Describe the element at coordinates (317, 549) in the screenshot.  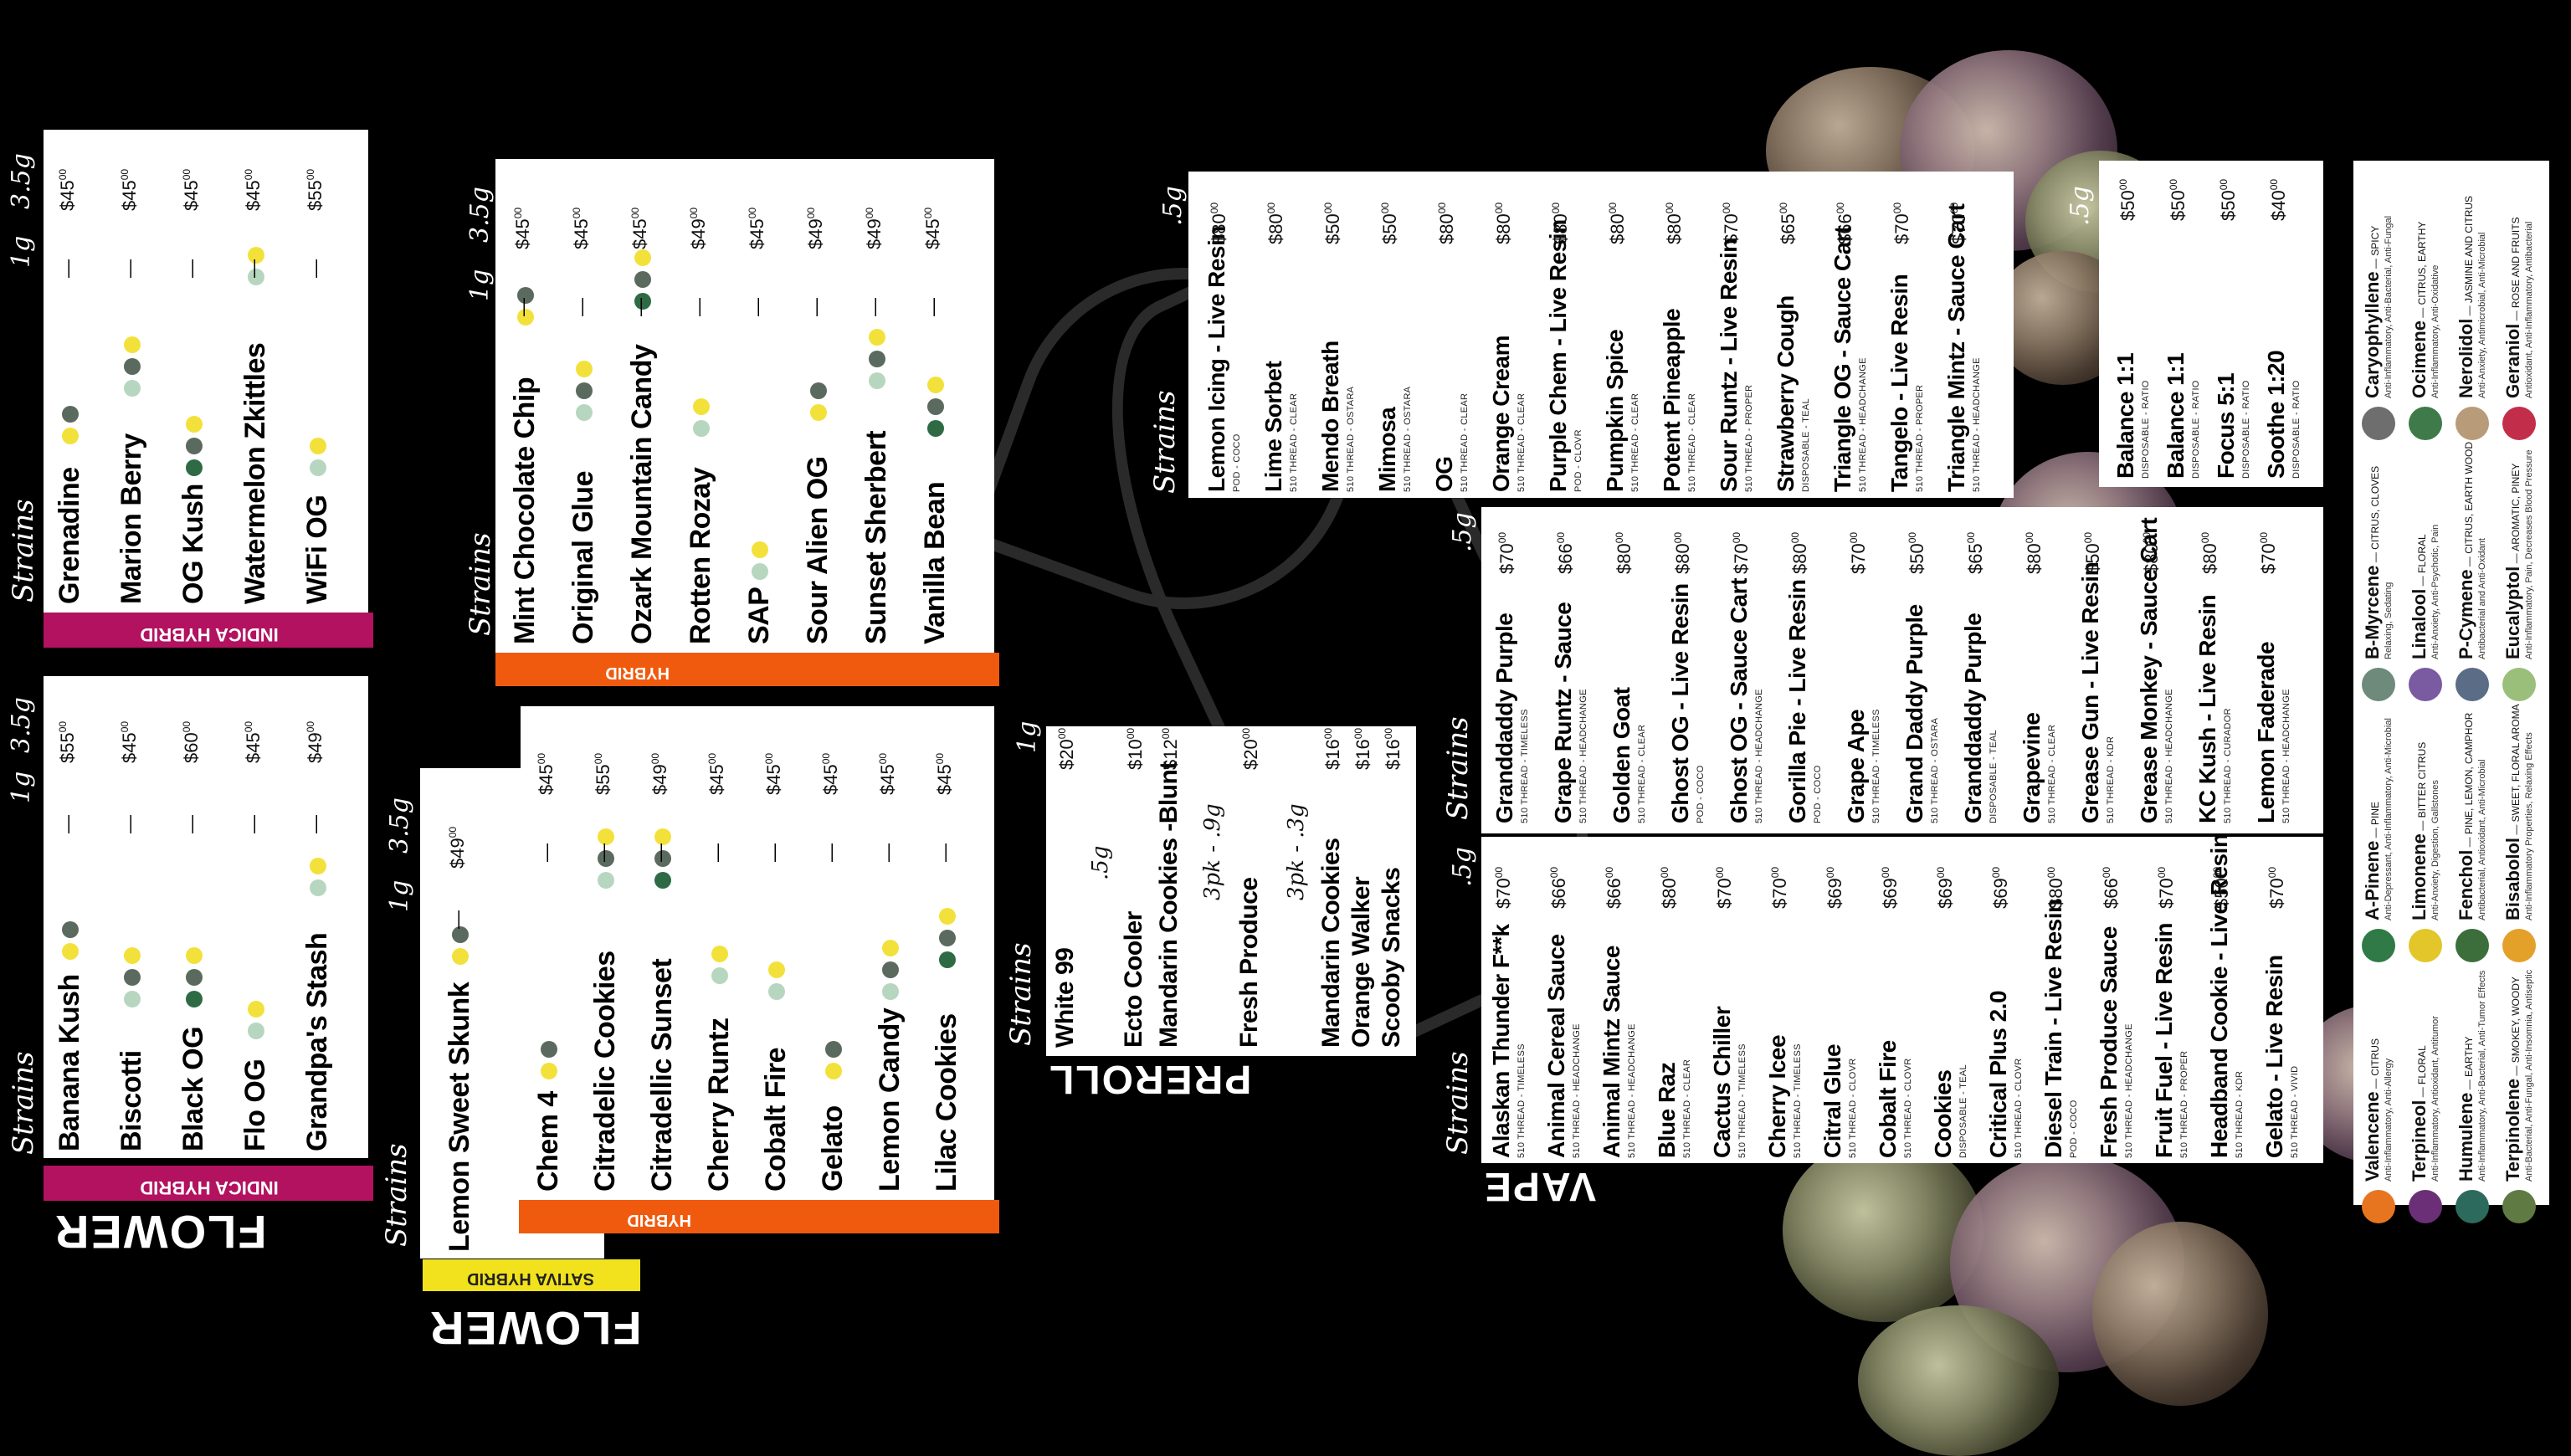
I see `strain-name: WiFi OG` at that location.